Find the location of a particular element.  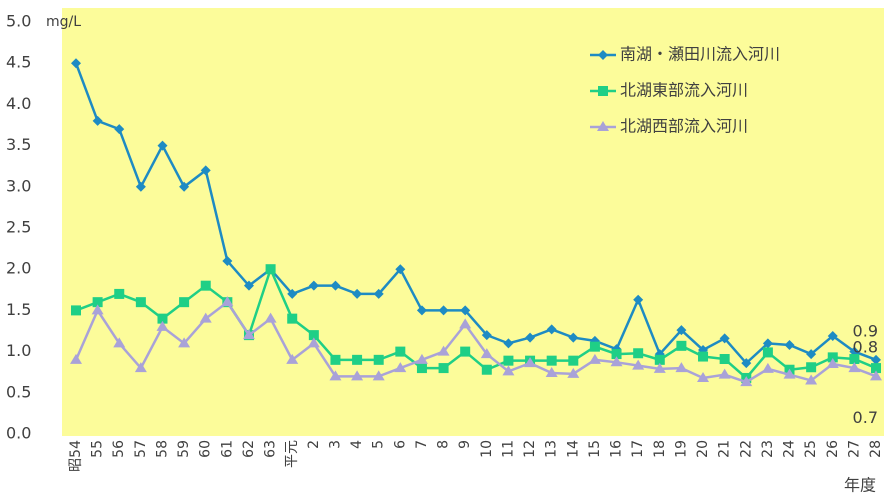

y-tick-label: 3.5 is located at coordinates (18, 144).